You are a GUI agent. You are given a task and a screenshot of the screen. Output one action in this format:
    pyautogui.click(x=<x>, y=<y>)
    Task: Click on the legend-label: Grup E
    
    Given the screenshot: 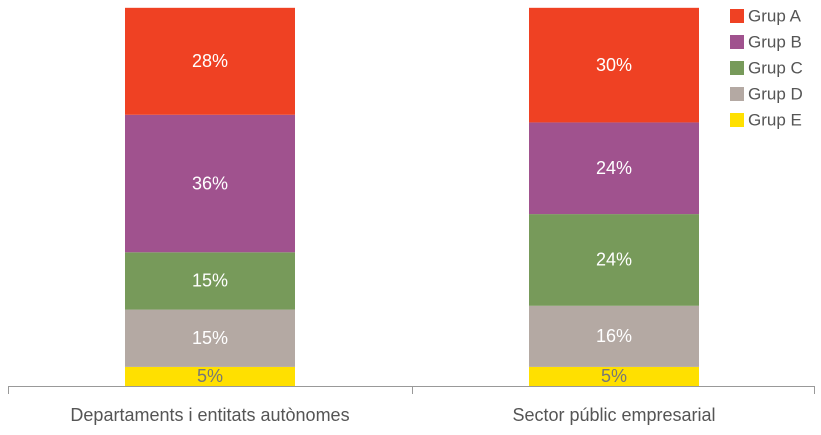 What is the action you would take?
    pyautogui.click(x=775, y=119)
    